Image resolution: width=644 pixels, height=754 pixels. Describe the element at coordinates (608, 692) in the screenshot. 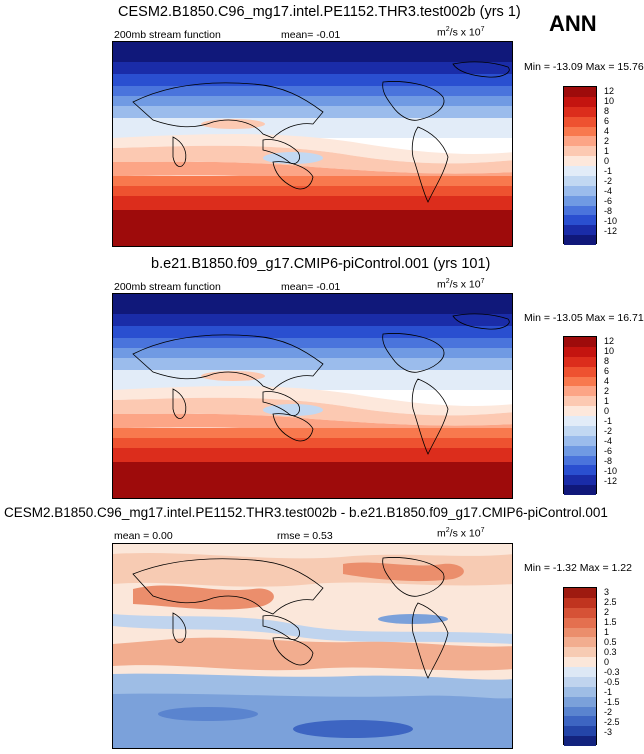

I see `colorbar-label: -1` at that location.